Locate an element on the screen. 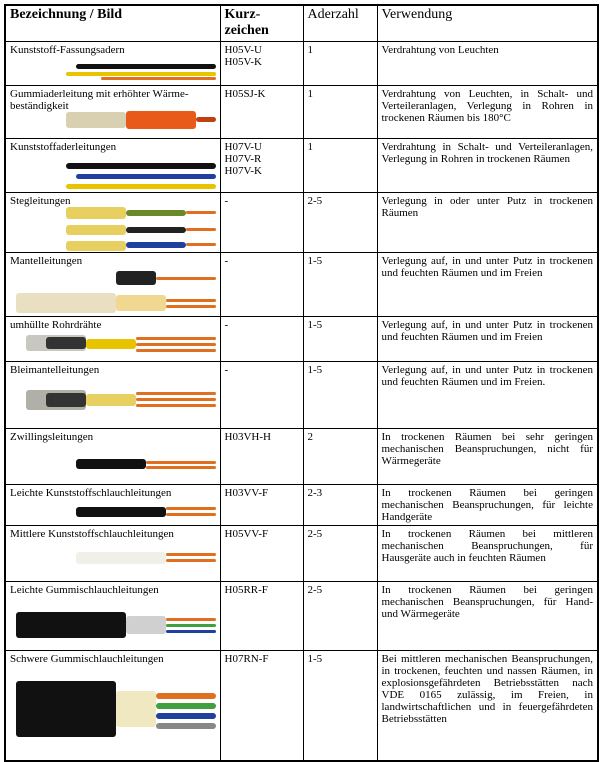  table-cell: H05VV-F is located at coordinates (261, 553).